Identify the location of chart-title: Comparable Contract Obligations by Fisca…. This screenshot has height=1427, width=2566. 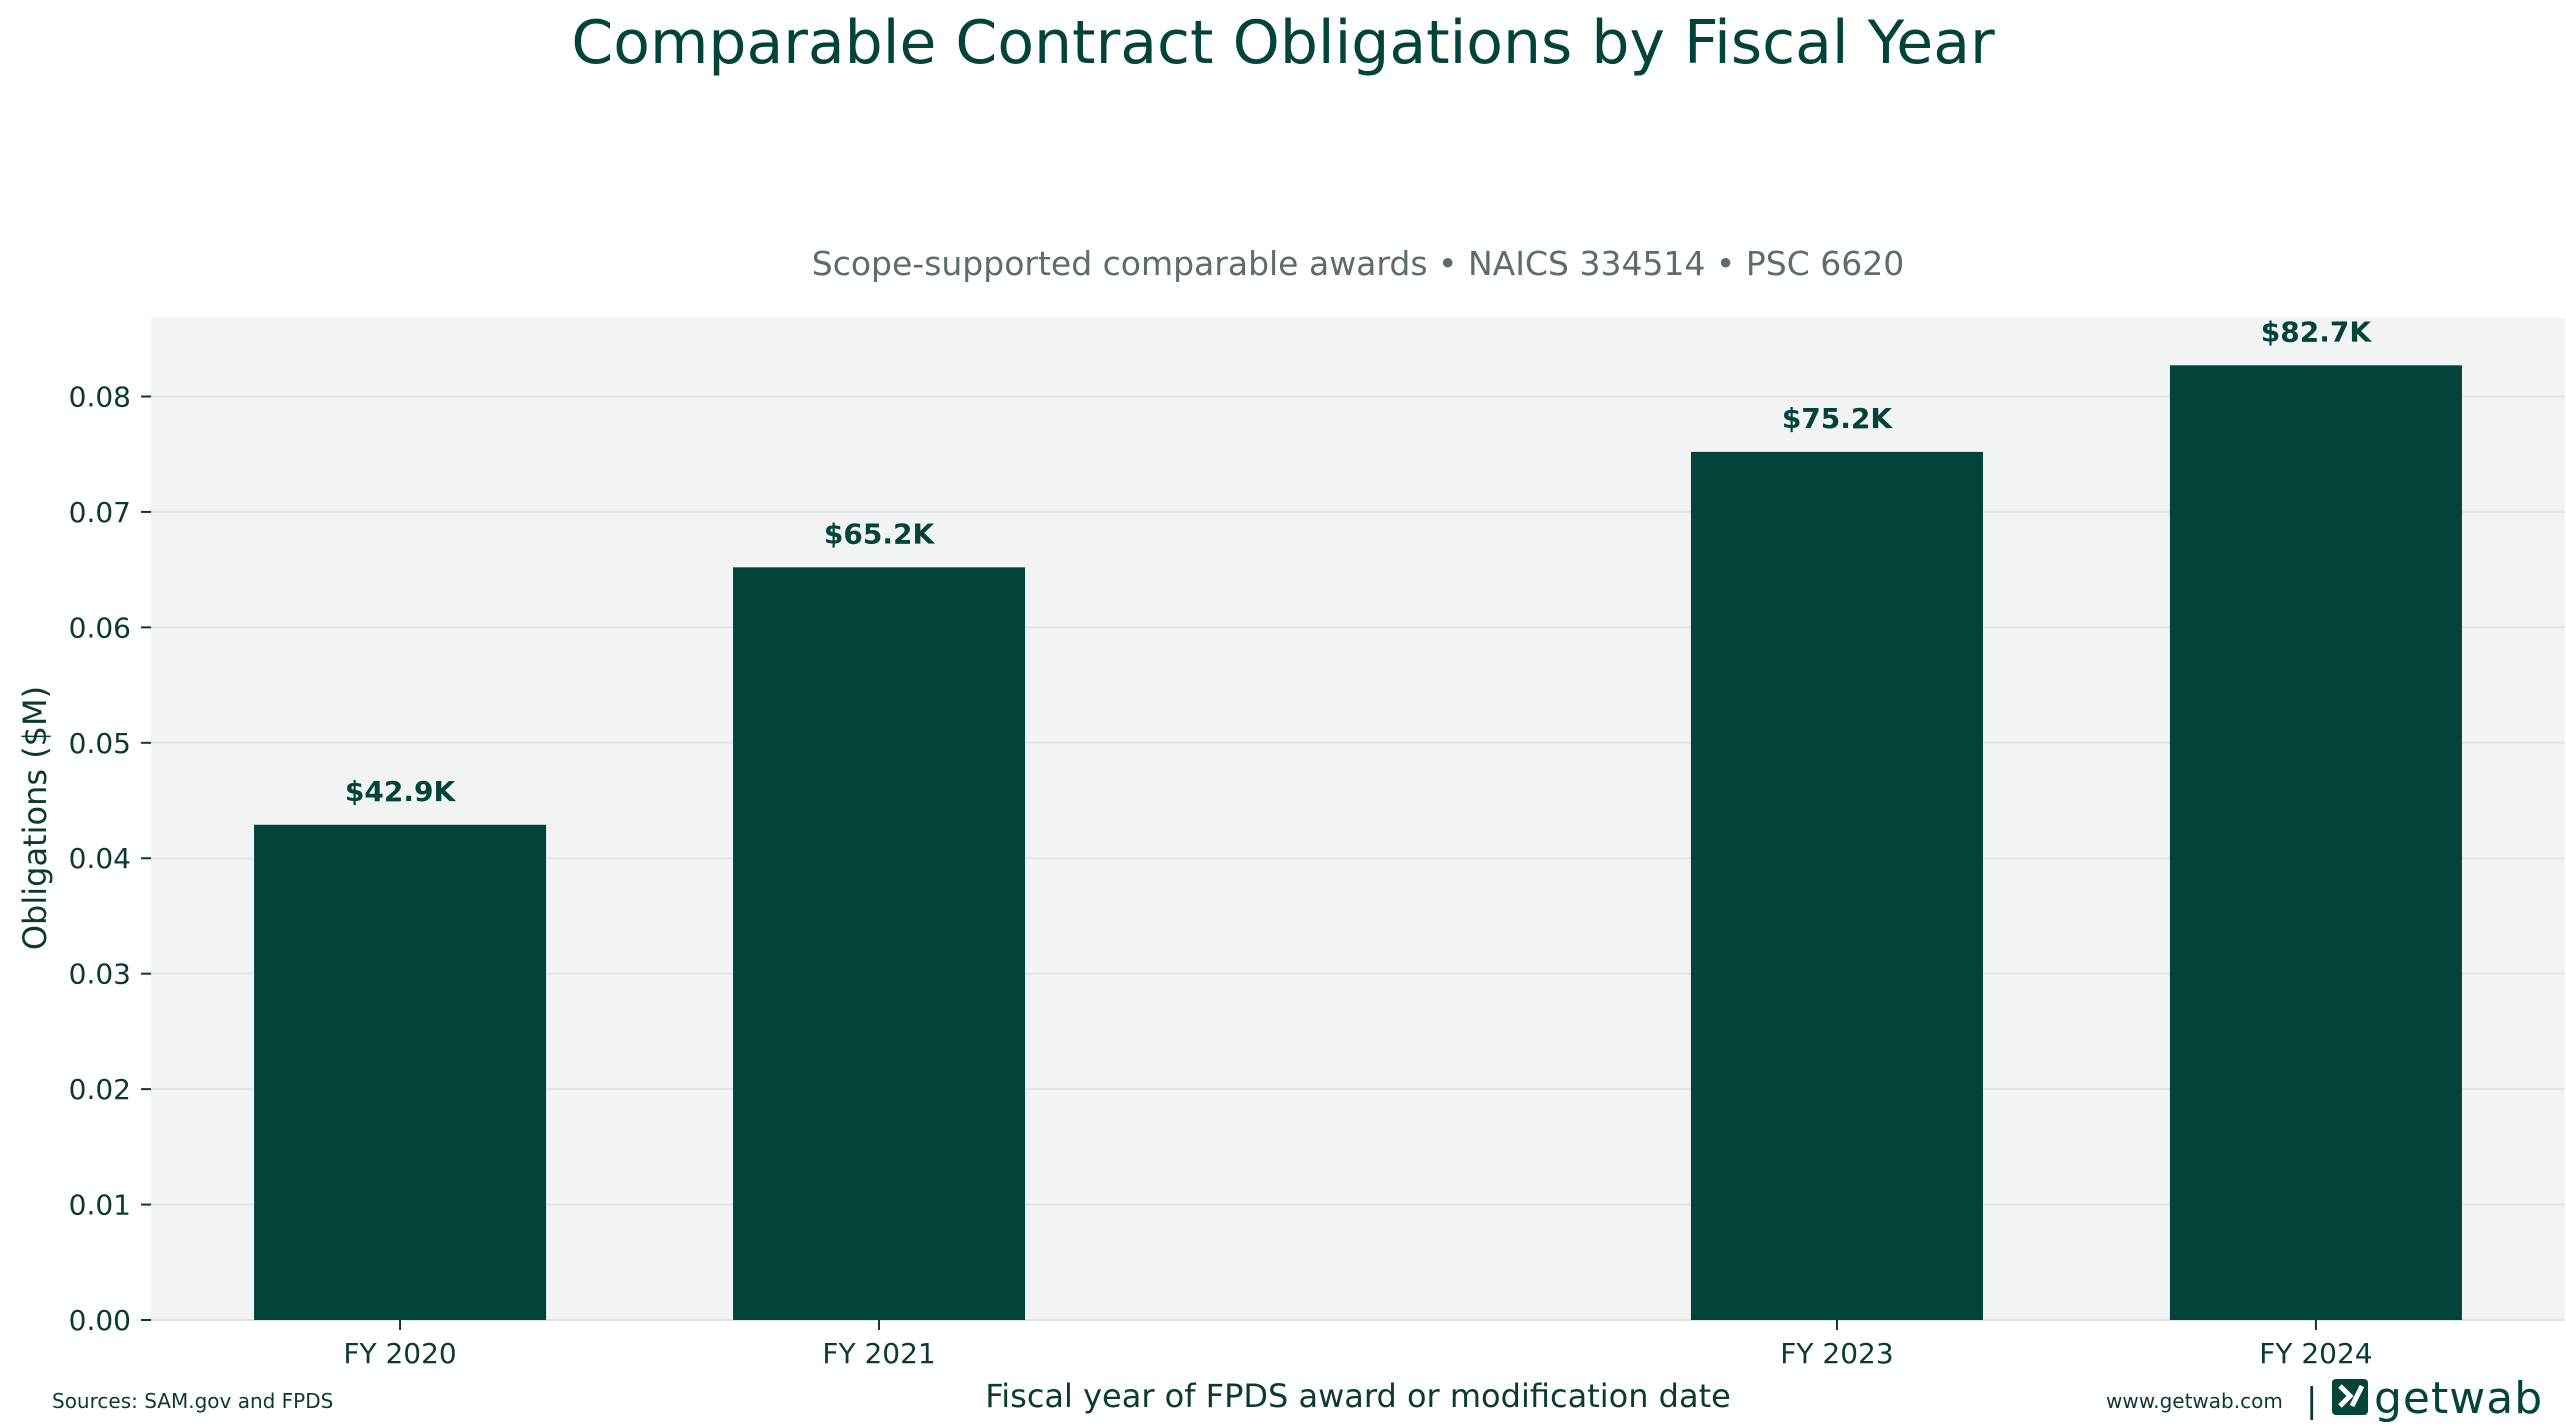
(1283, 43).